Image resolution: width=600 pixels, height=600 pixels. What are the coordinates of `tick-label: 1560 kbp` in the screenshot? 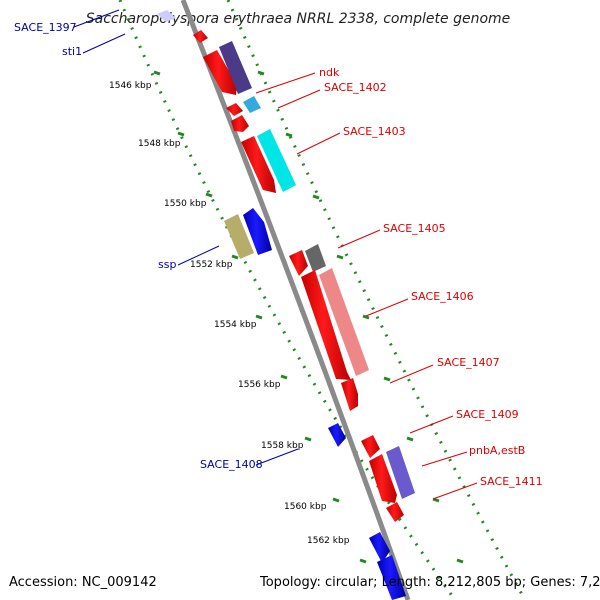 It's located at (305, 507).